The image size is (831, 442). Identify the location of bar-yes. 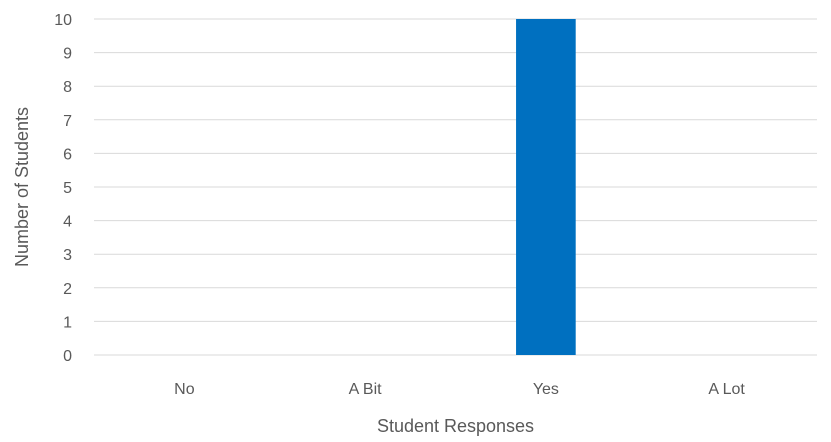
(546, 187).